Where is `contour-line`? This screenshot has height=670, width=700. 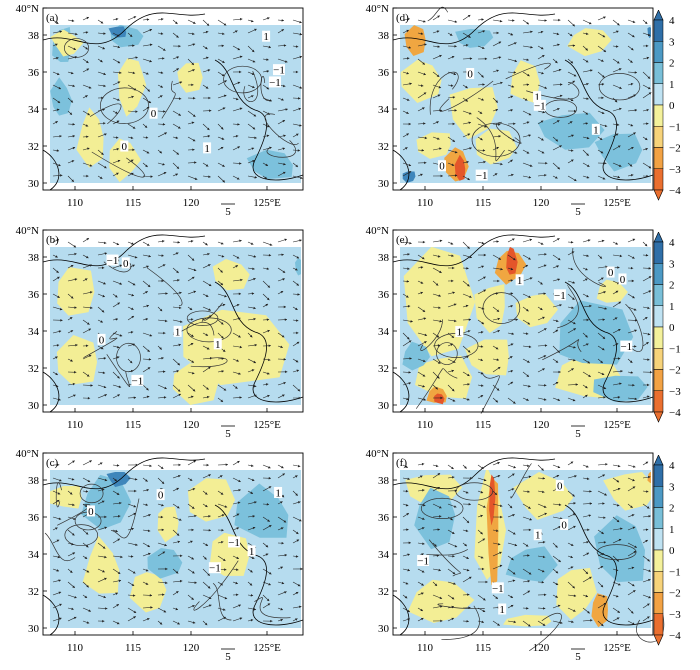
contour-line is located at coordinates (251, 86).